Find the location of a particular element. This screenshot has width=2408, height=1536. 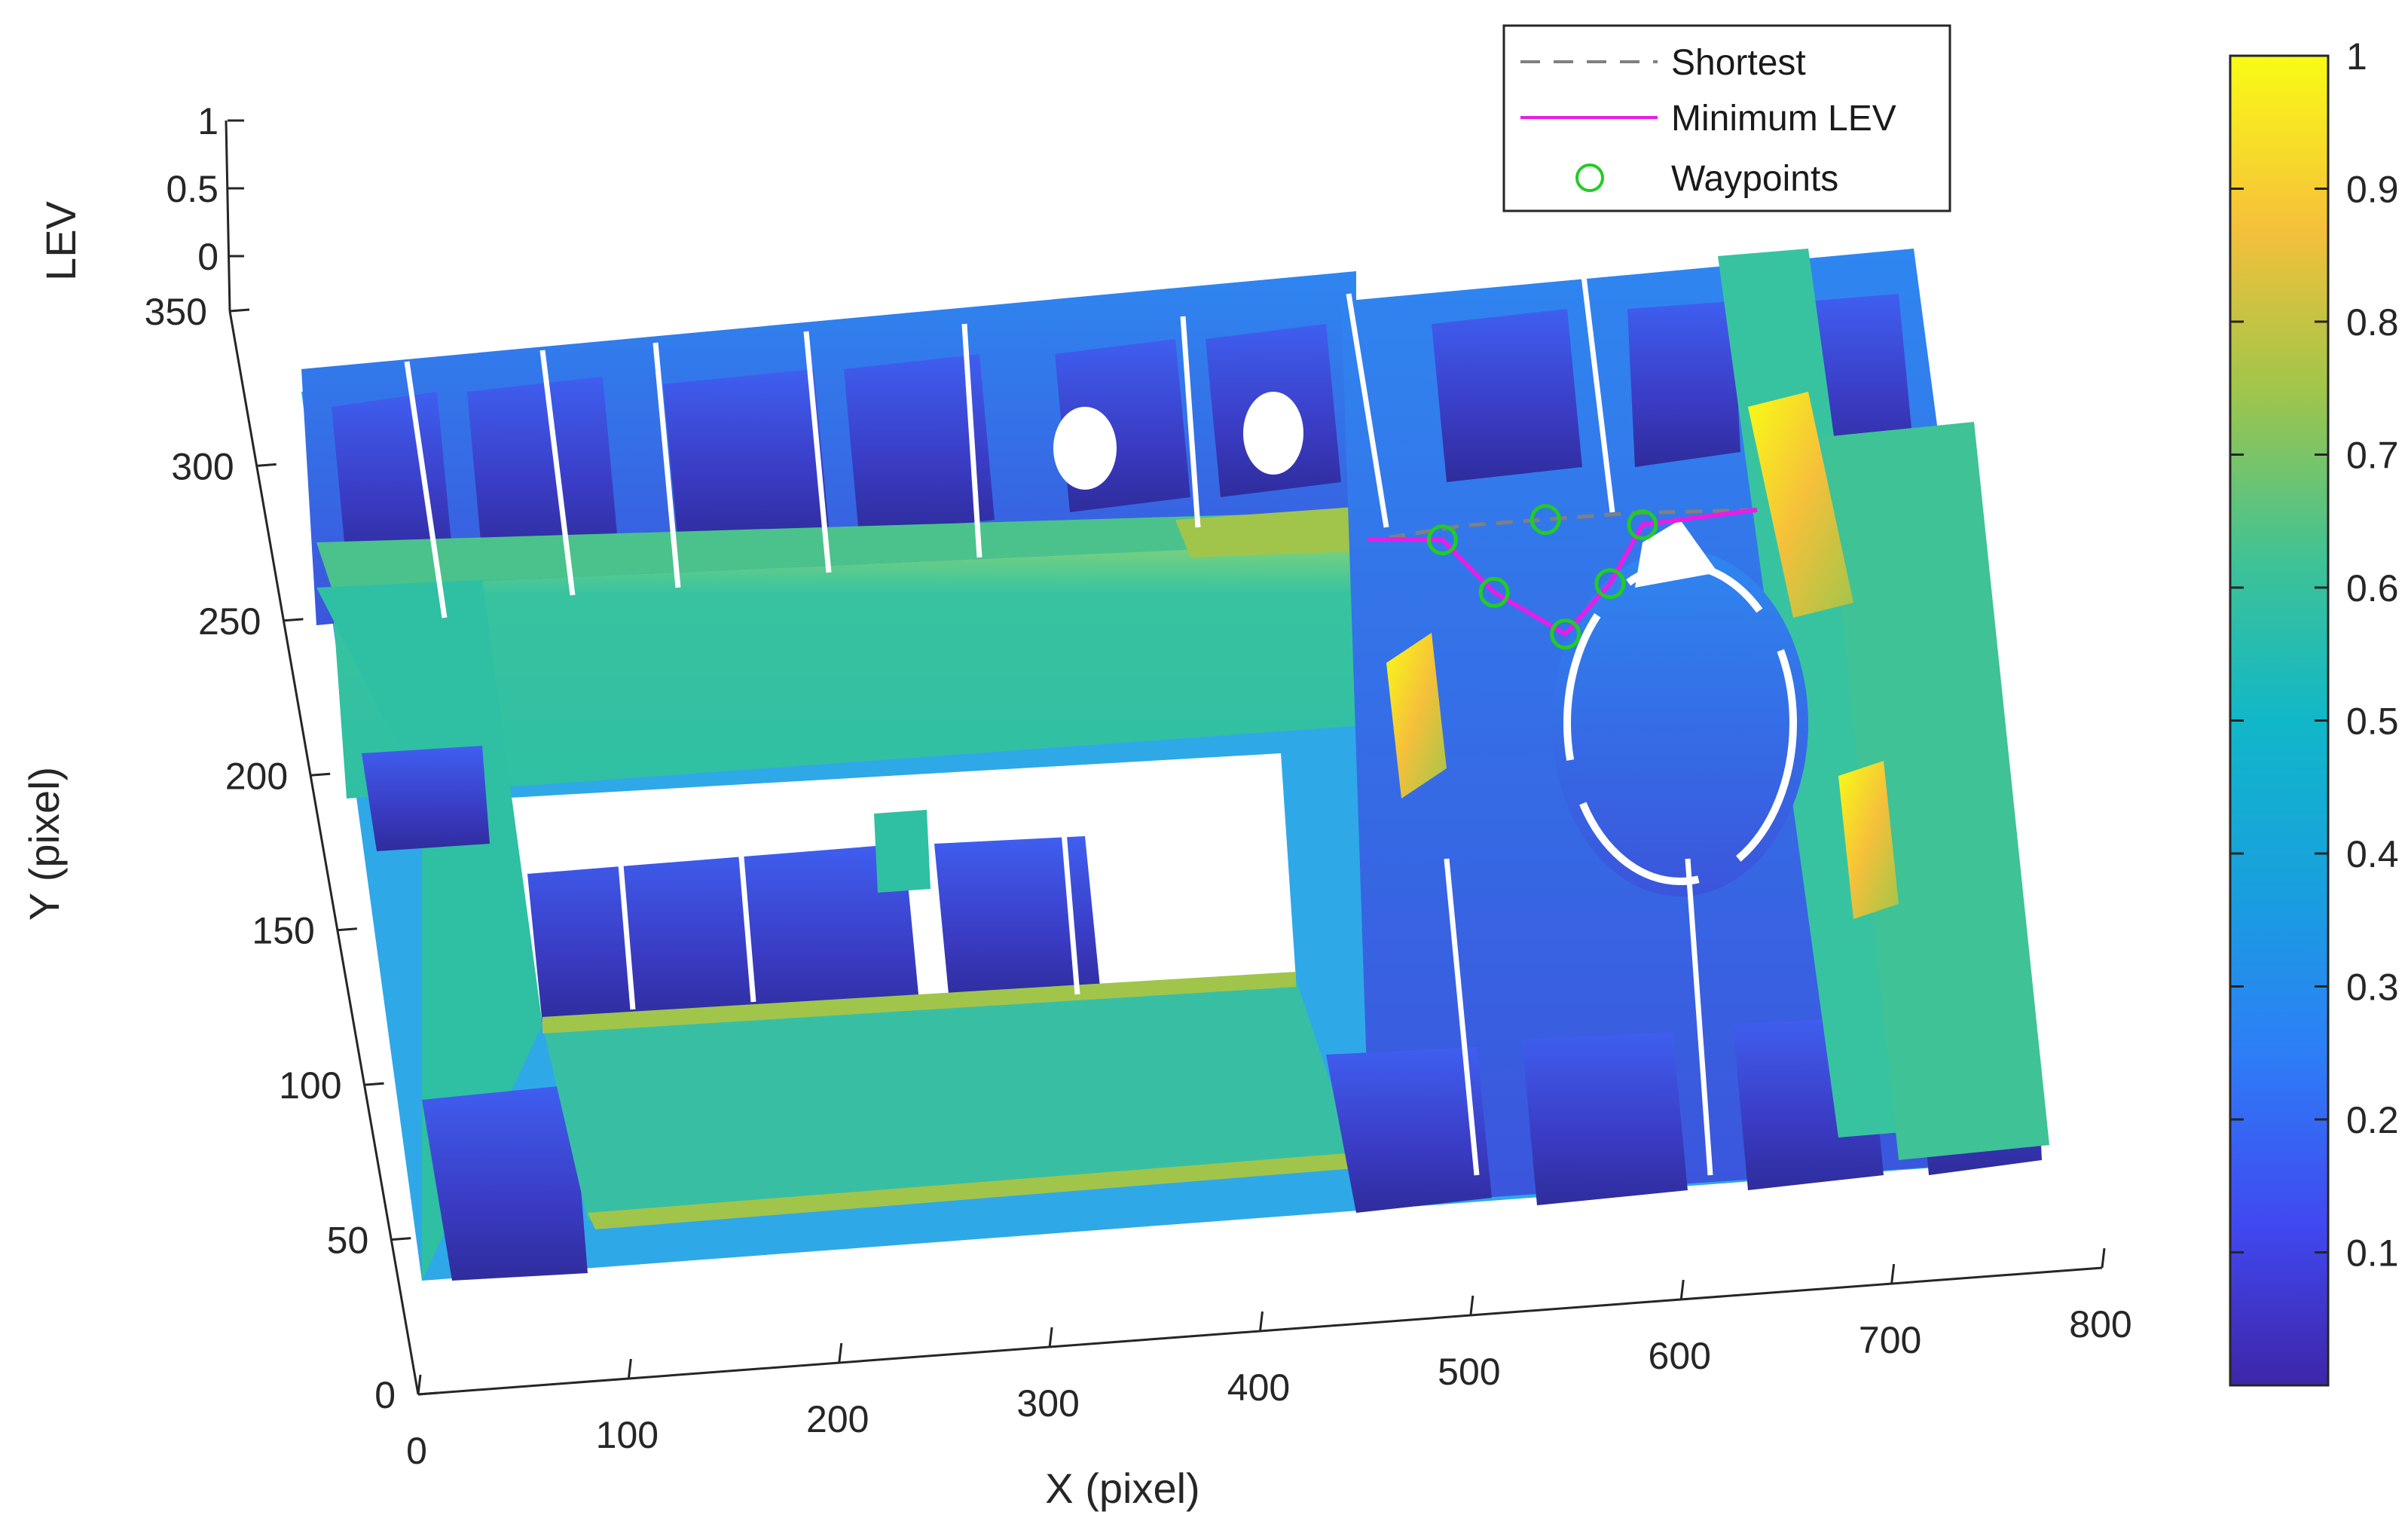

colorbar-ticks: 0.1 0.2 0.3 0.4 0.5 0.6 0.7 0.8 0.9 1 is located at coordinates (2314, 655).